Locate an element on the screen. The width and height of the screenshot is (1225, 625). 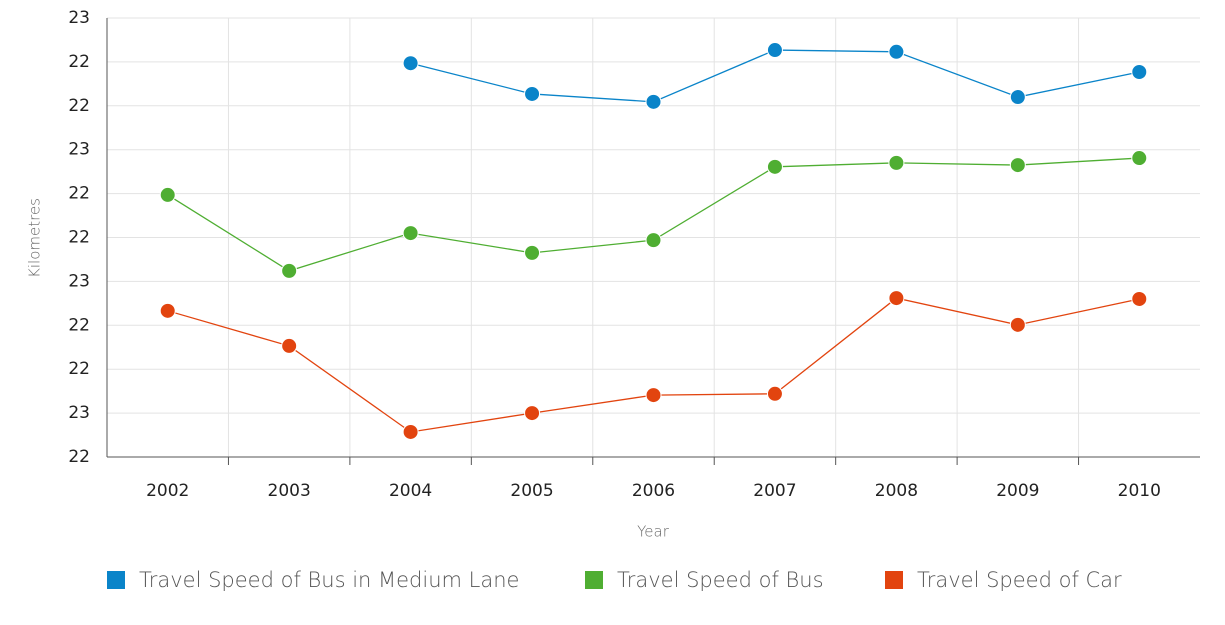
x-tick-label: 2004 is located at coordinates (410, 491).